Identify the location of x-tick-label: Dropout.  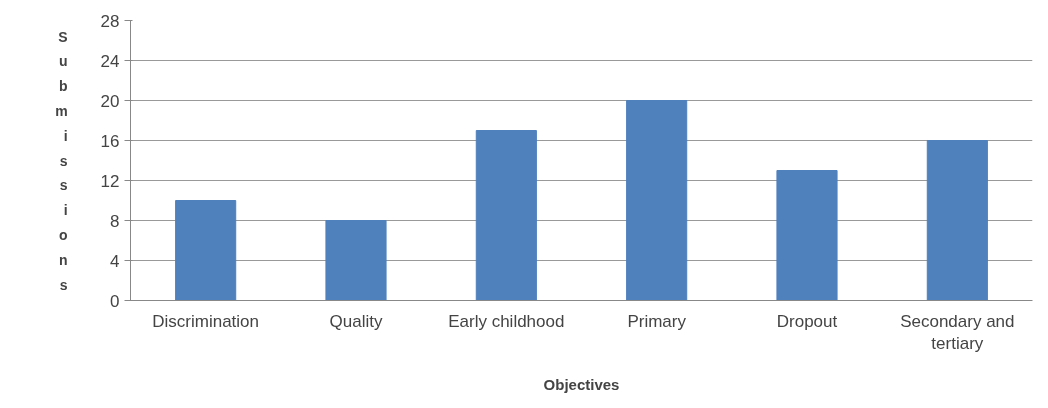
(807, 321).